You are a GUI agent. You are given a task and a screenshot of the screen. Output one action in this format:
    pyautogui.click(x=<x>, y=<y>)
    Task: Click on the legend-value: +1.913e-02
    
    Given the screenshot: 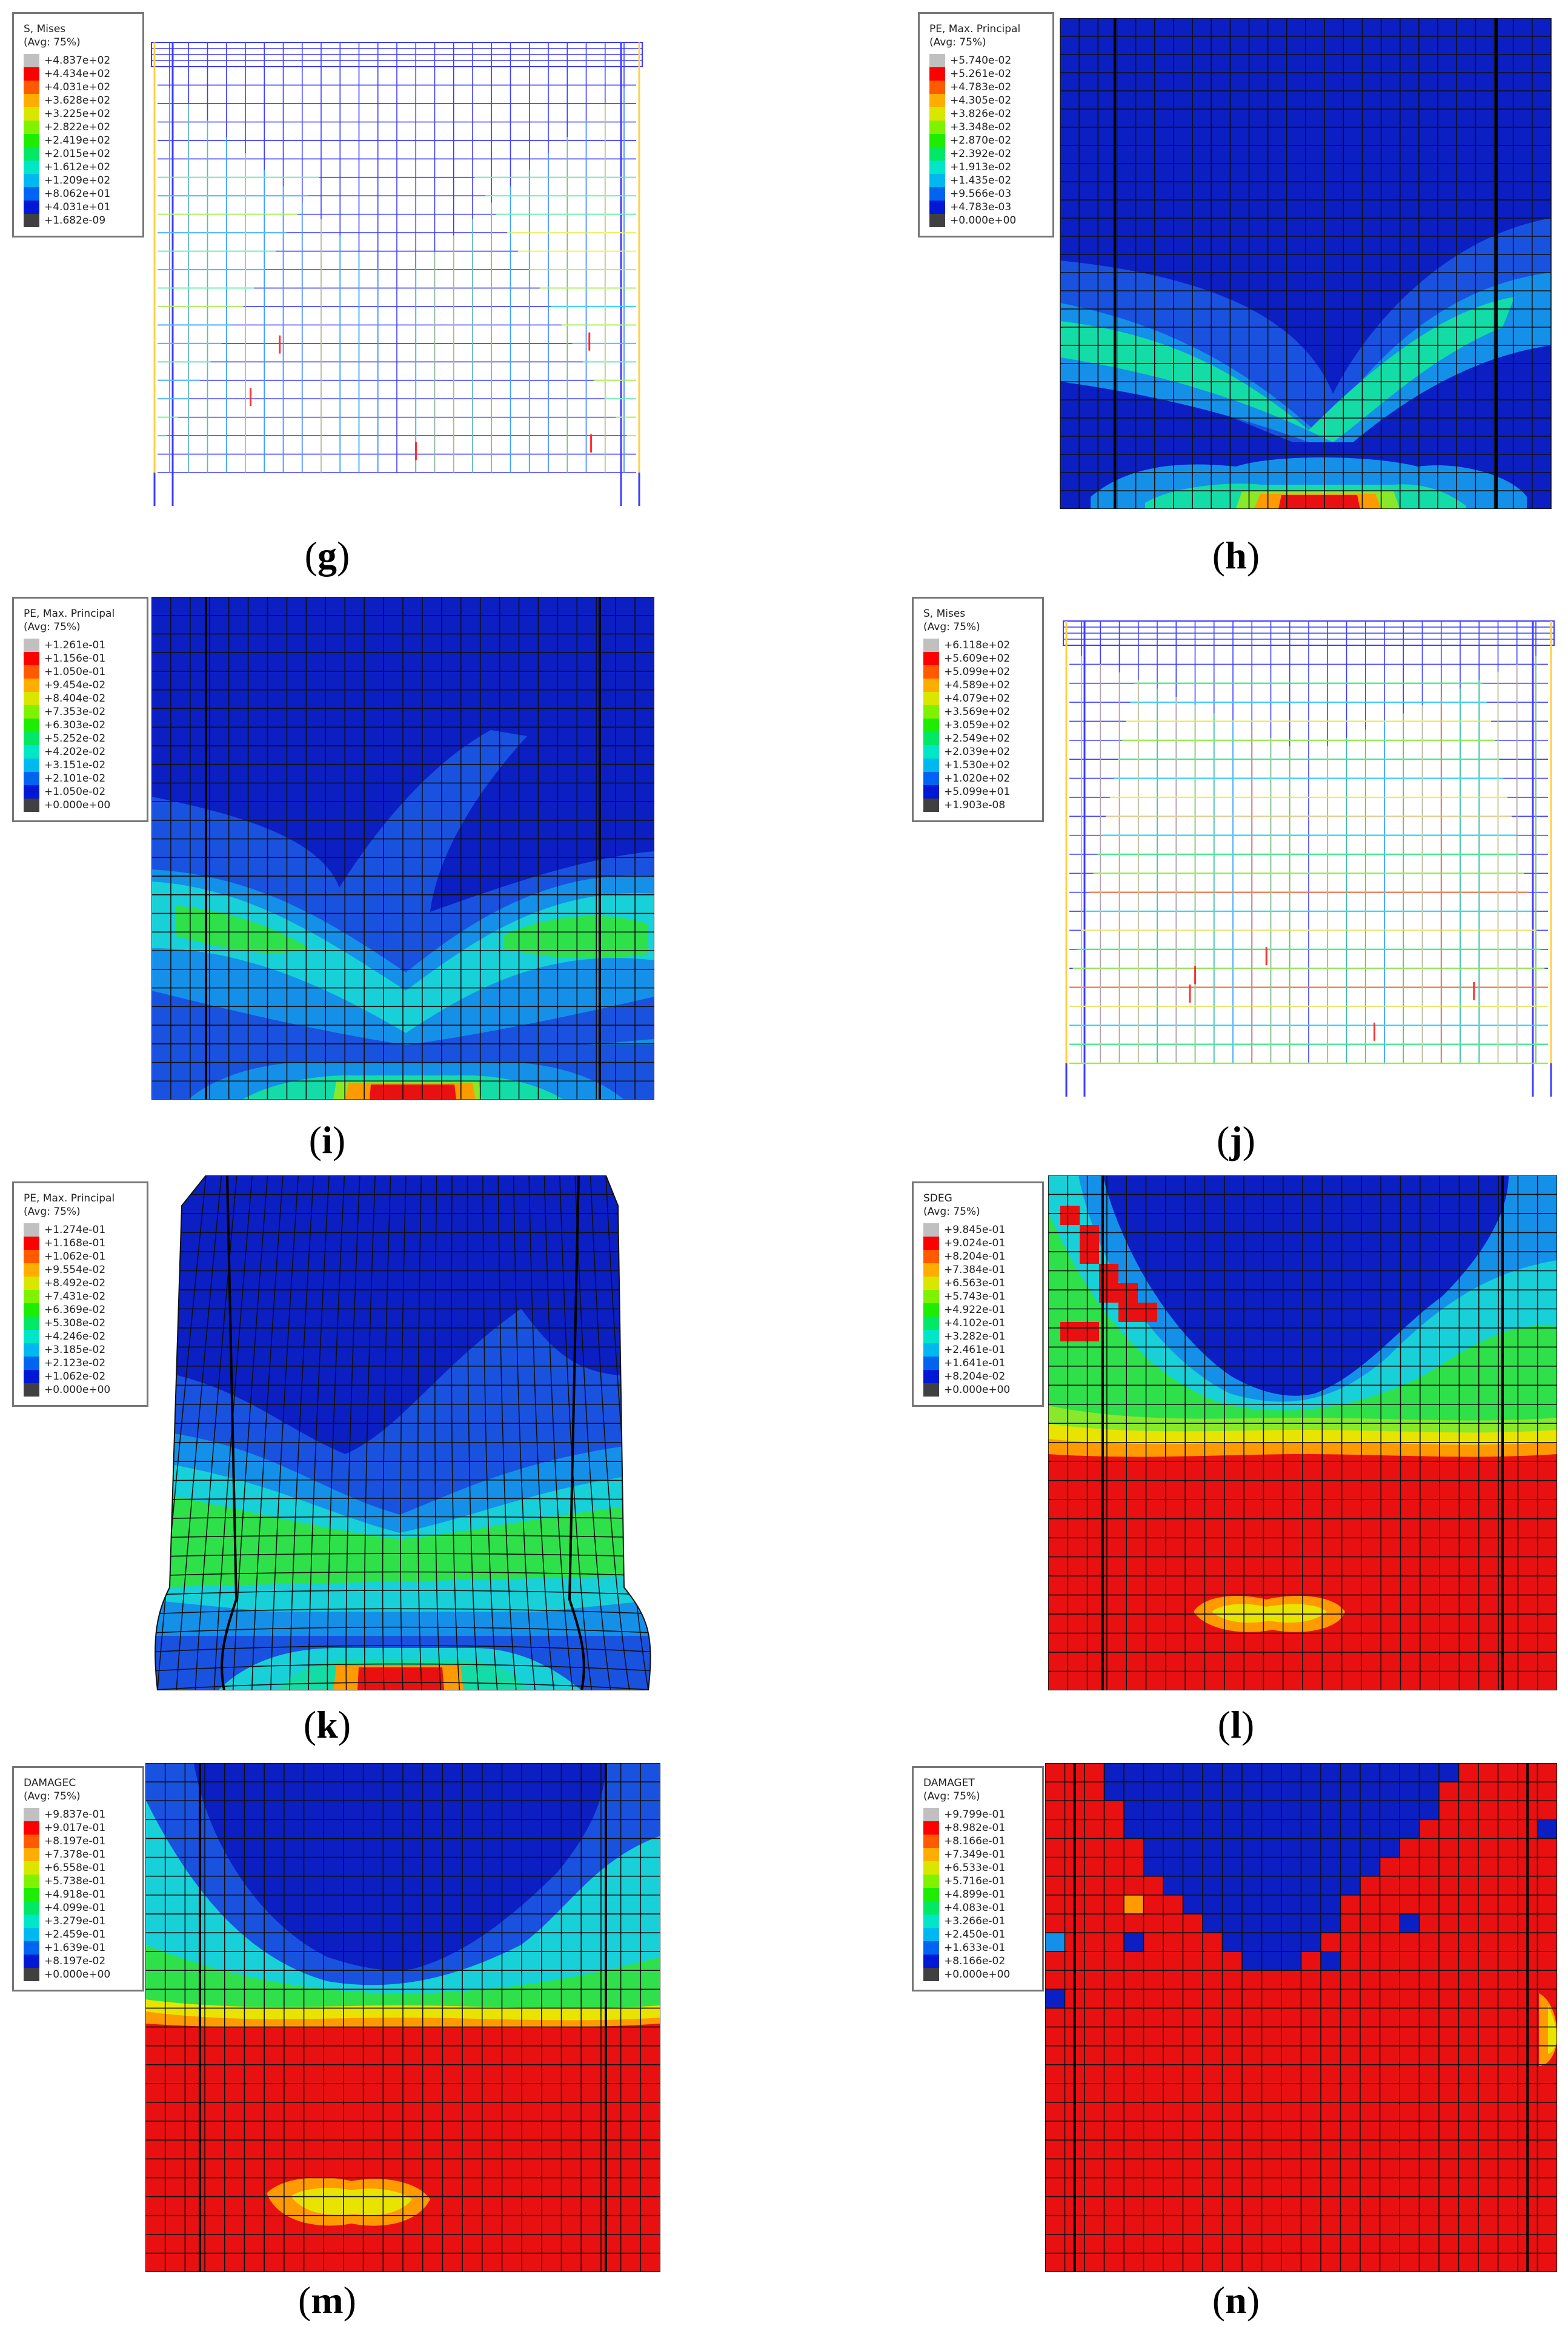 What is the action you would take?
    pyautogui.click(x=981, y=167)
    